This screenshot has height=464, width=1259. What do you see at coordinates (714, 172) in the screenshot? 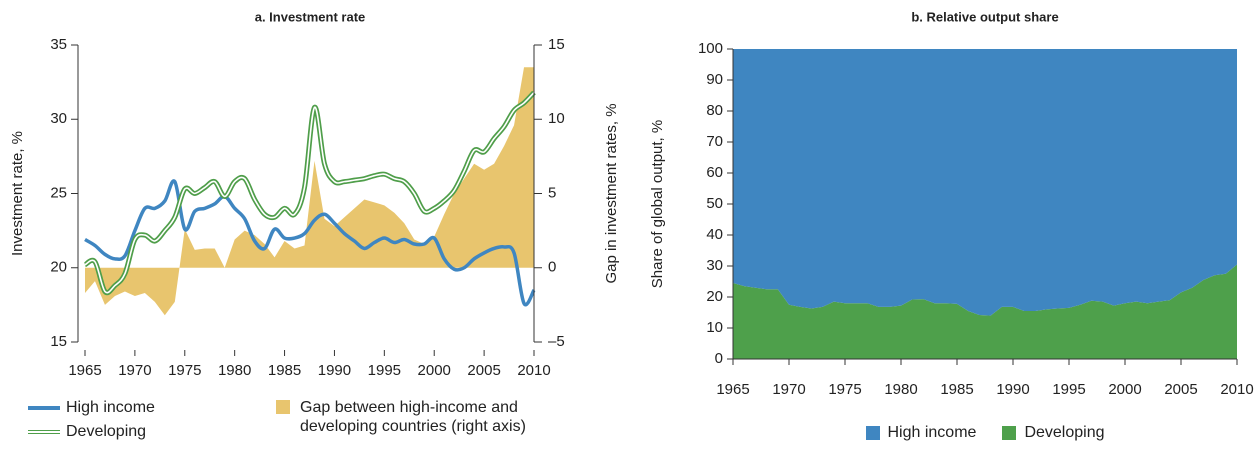
I see `y-tick-label: 60` at bounding box center [714, 172].